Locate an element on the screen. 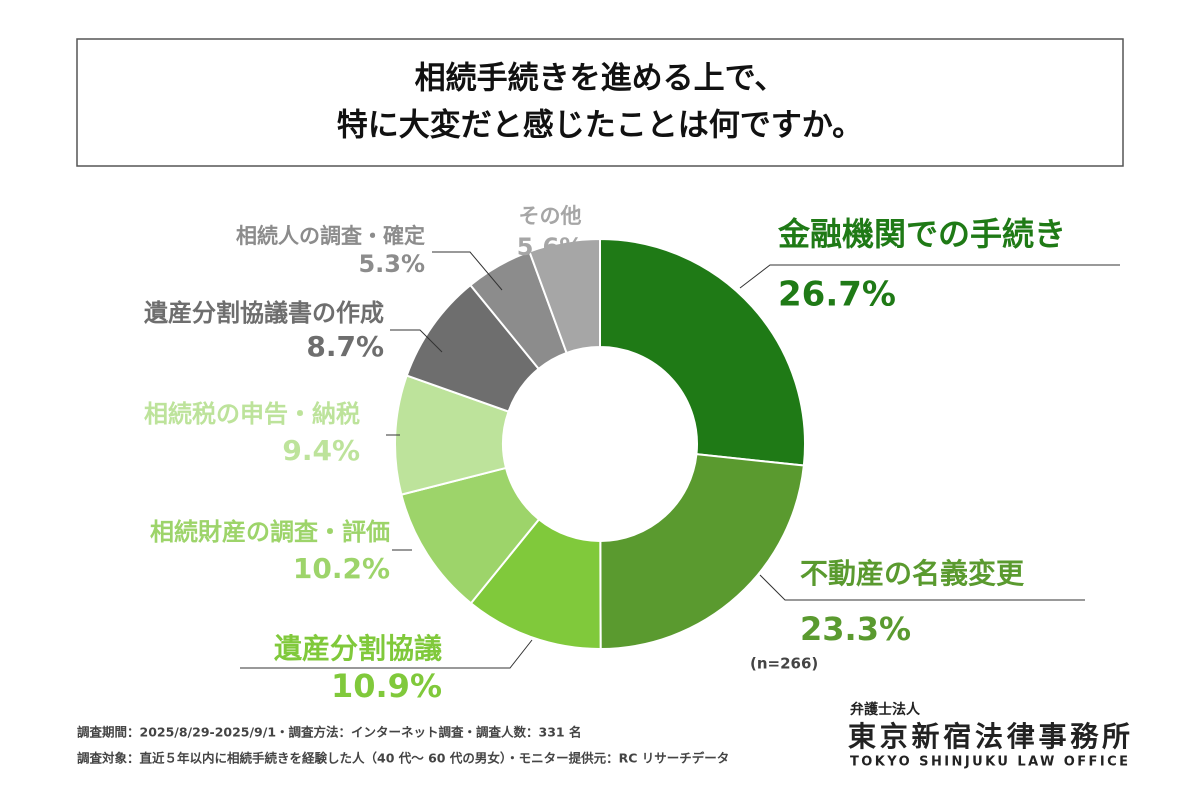  value-label: 8.7% is located at coordinates (345, 346).